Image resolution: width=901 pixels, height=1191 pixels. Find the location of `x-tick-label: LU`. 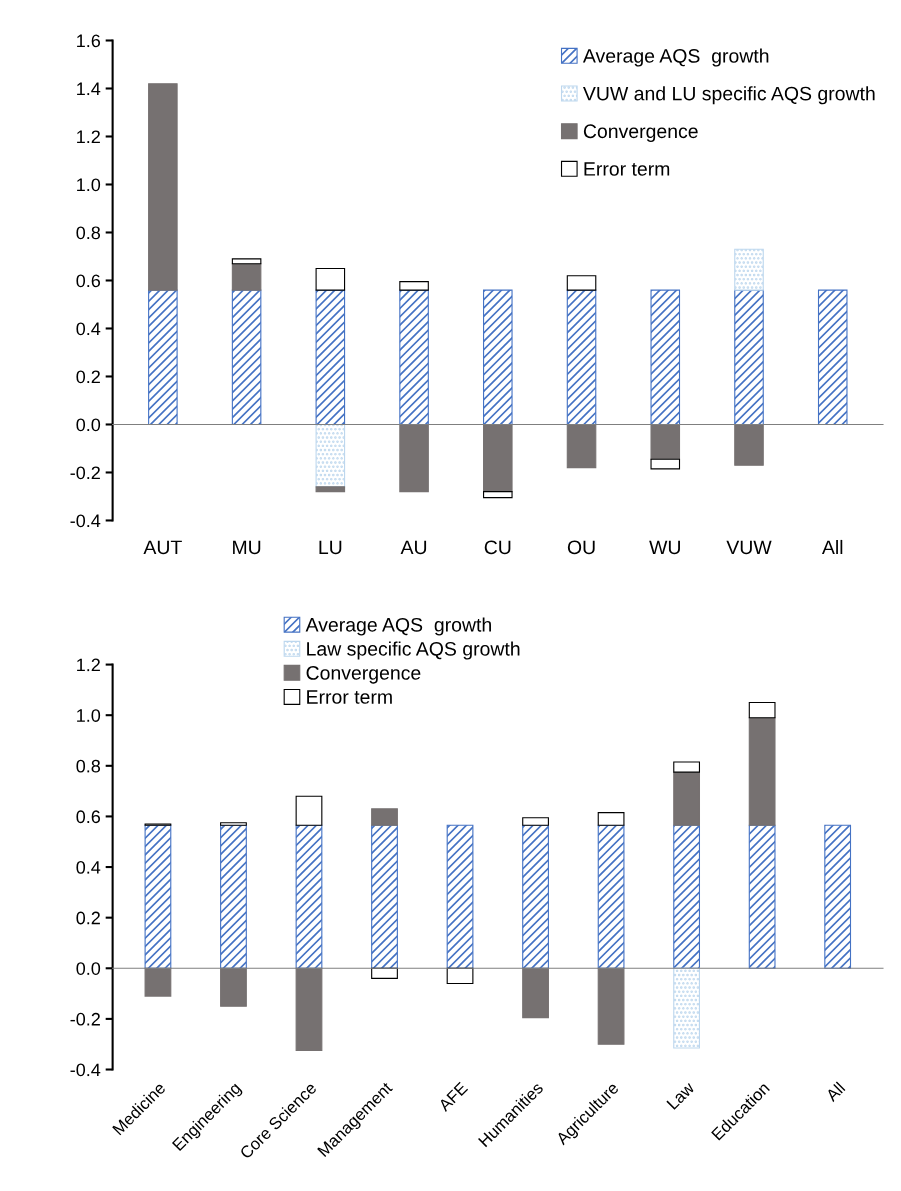

x-tick-label: LU is located at coordinates (330, 547).